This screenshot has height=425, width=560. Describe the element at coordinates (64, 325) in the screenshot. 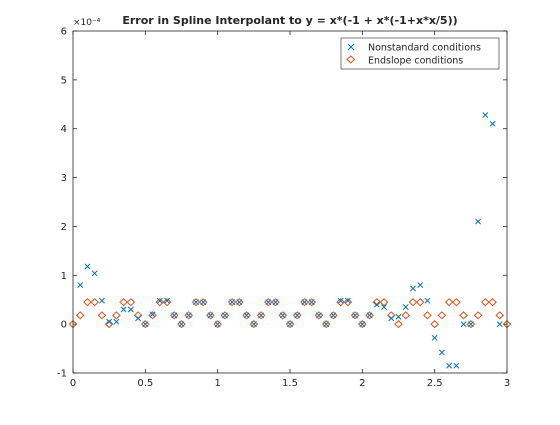

I see `y-tick-label: 0` at that location.